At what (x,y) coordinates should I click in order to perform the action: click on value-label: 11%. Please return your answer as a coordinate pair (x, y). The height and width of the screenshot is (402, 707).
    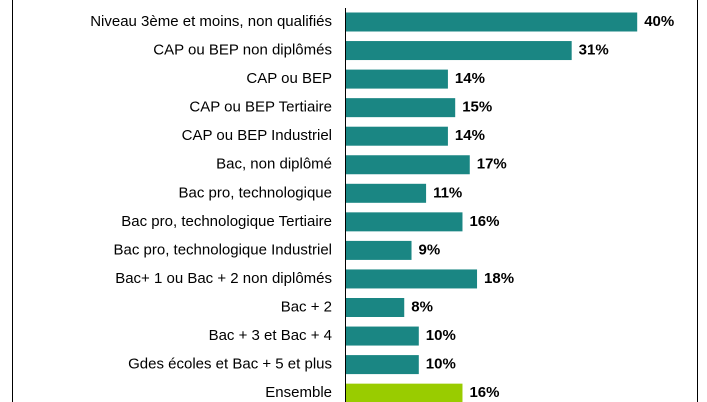
    Looking at the image, I should click on (447, 192).